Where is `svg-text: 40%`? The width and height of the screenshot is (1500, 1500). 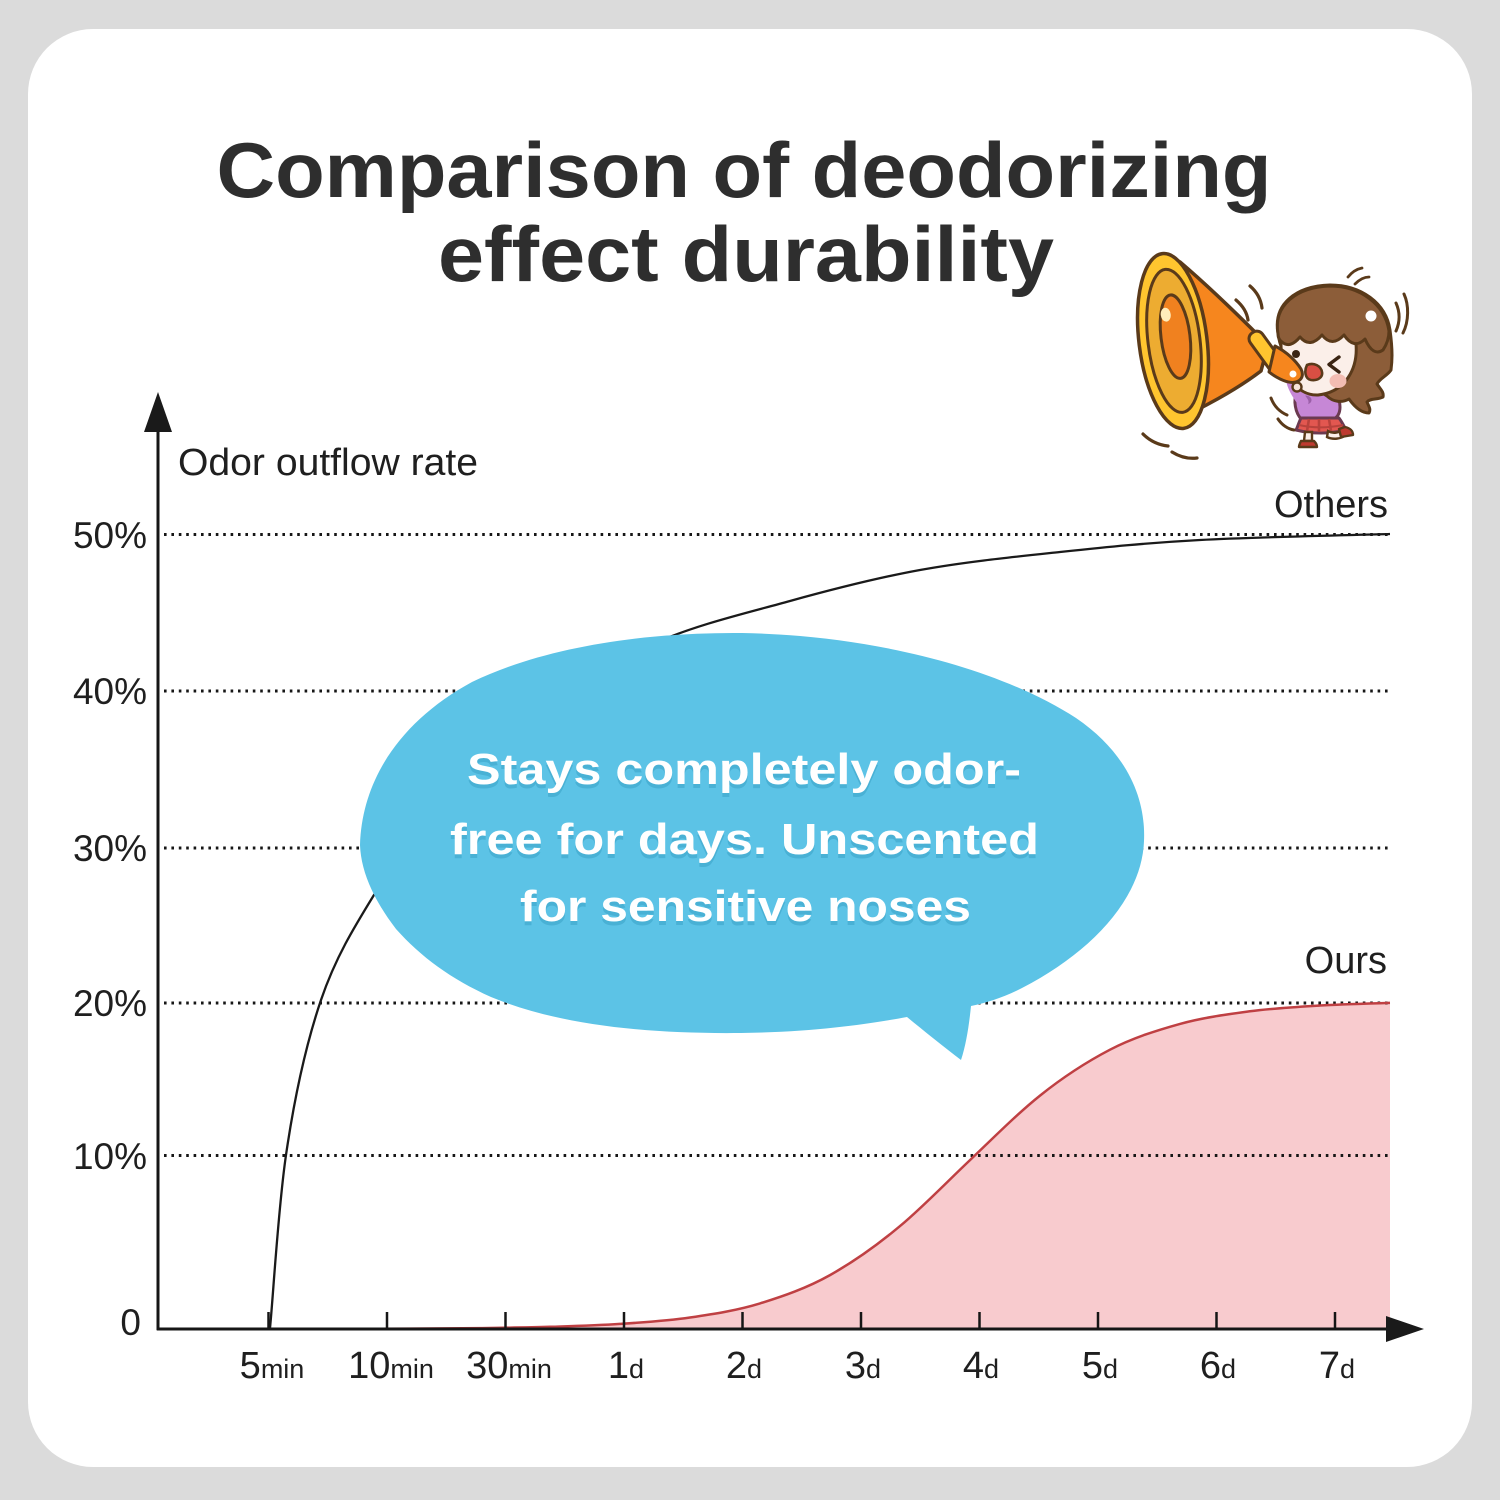
svg-text: 40% is located at coordinates (110, 691).